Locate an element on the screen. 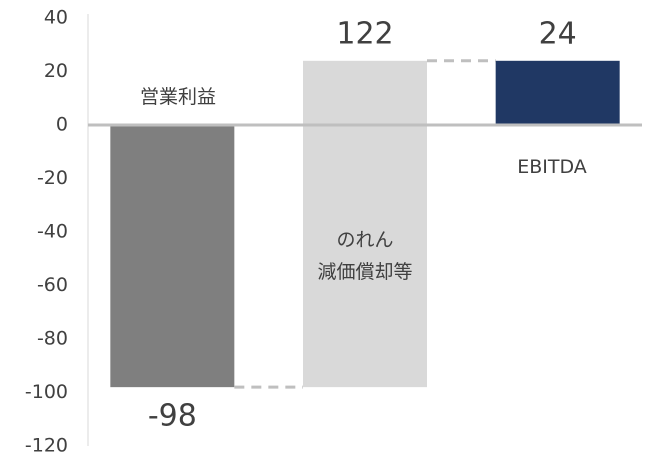  category-label: のれん 減価償却等 is located at coordinates (365, 256).